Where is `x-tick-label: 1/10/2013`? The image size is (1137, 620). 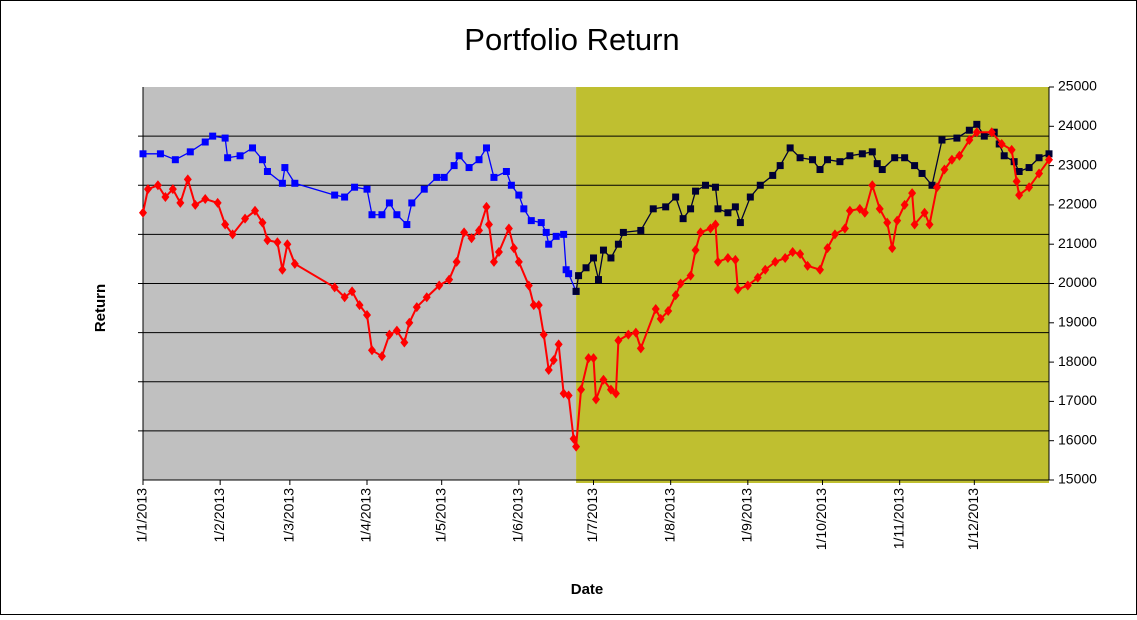
x-tick-label: 1/10/2013 is located at coordinates (821, 519).